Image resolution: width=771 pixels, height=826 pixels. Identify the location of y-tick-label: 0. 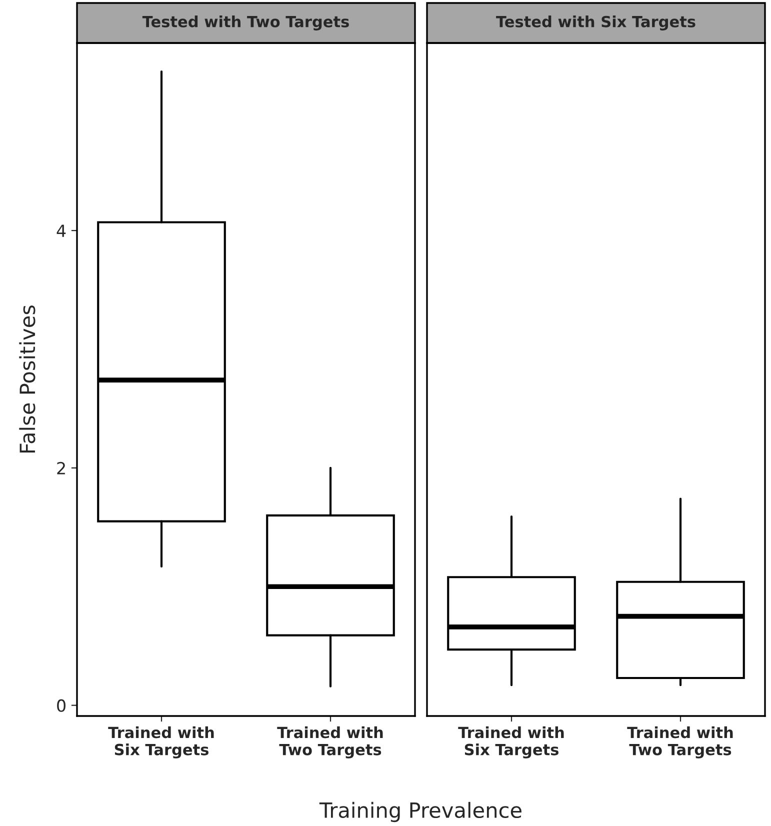
(61, 705).